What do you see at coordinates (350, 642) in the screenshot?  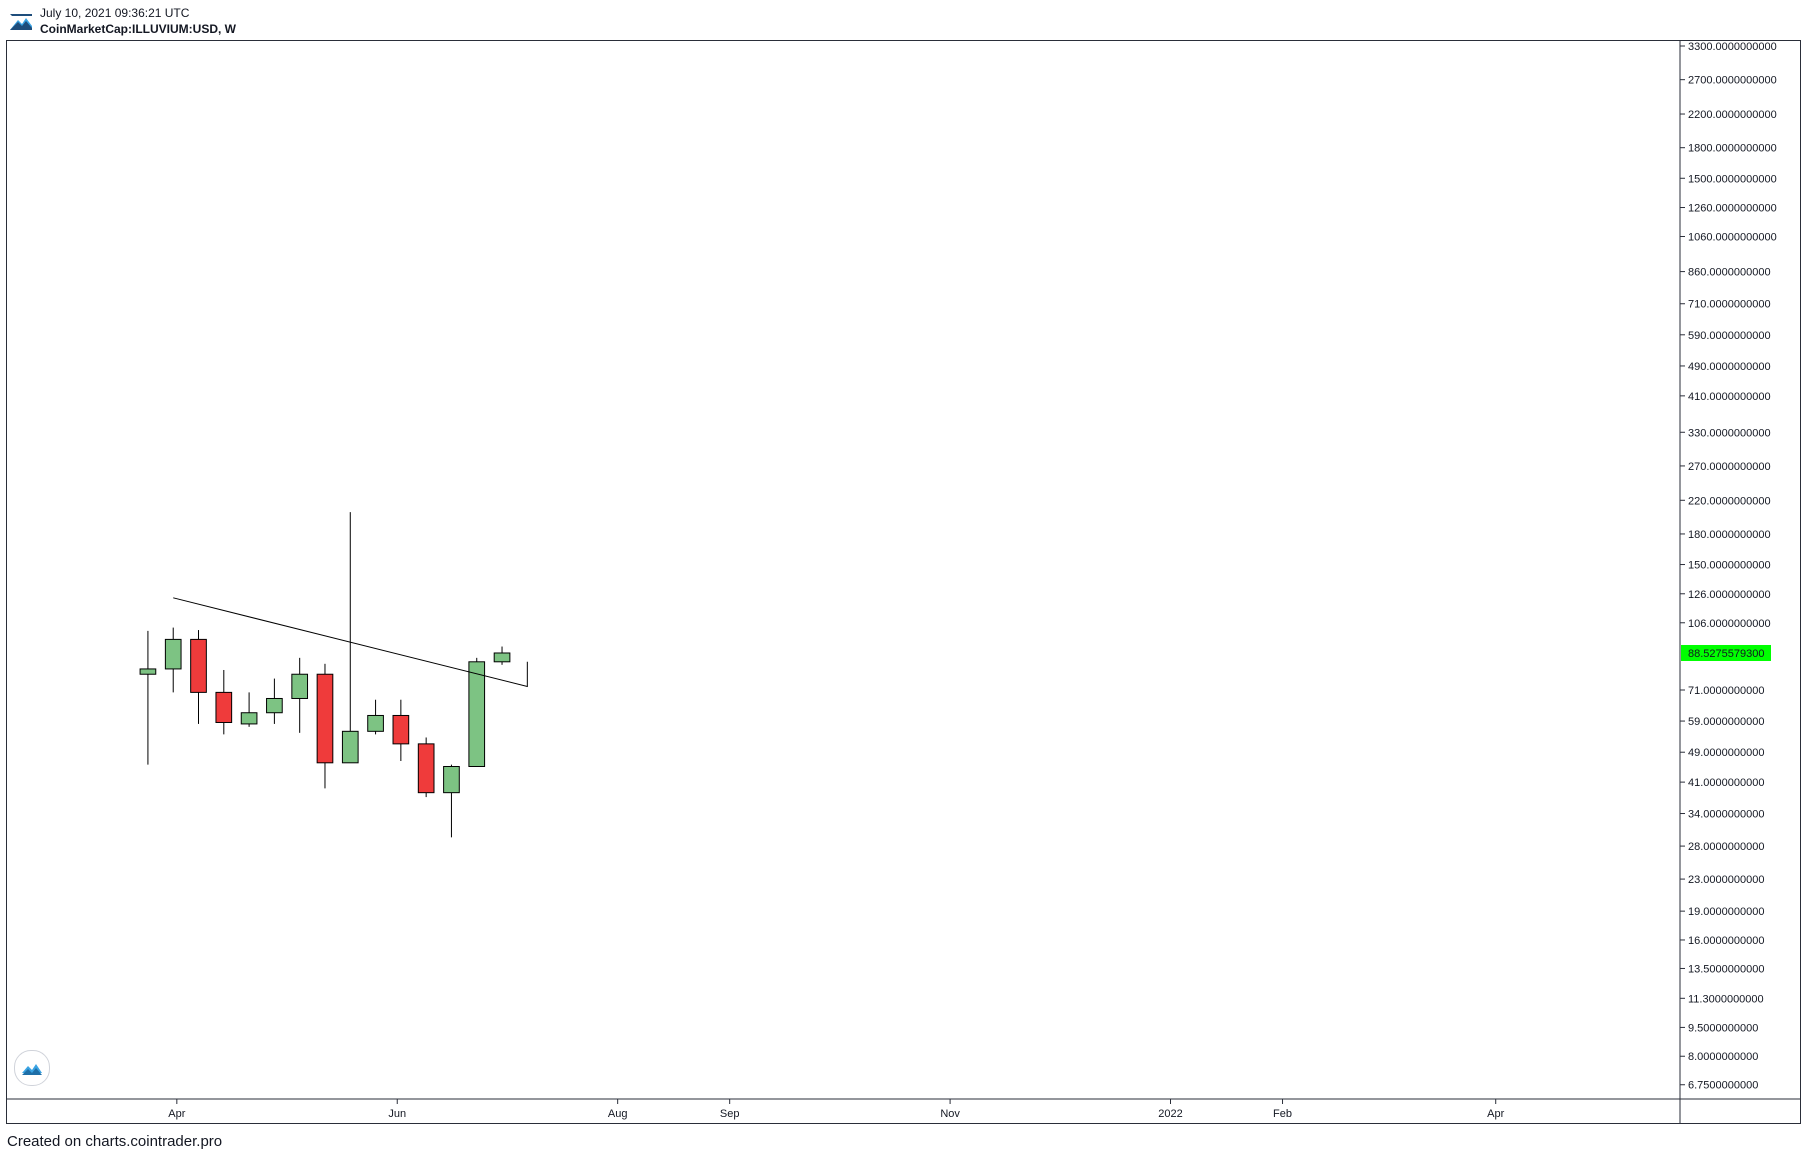 I see `trendline` at bounding box center [350, 642].